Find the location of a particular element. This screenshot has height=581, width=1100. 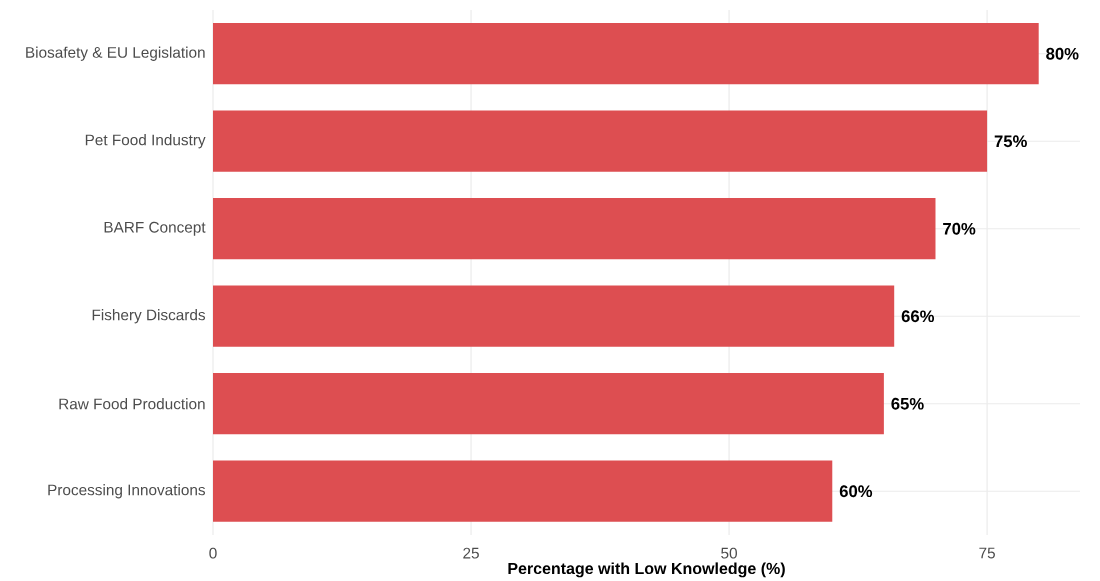

y-tick-label: Processing Innovations is located at coordinates (127, 491).